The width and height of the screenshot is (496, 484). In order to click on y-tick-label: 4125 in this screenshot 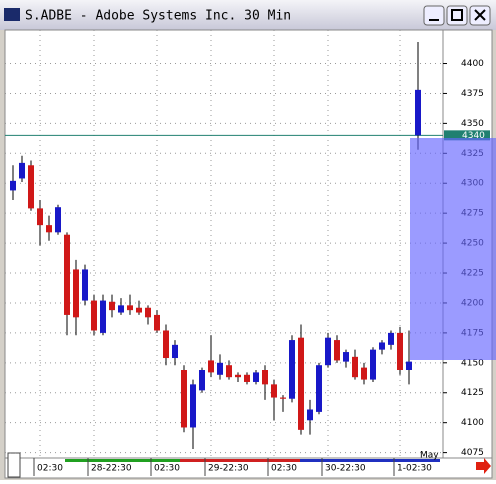, I will do `click(472, 393)`.